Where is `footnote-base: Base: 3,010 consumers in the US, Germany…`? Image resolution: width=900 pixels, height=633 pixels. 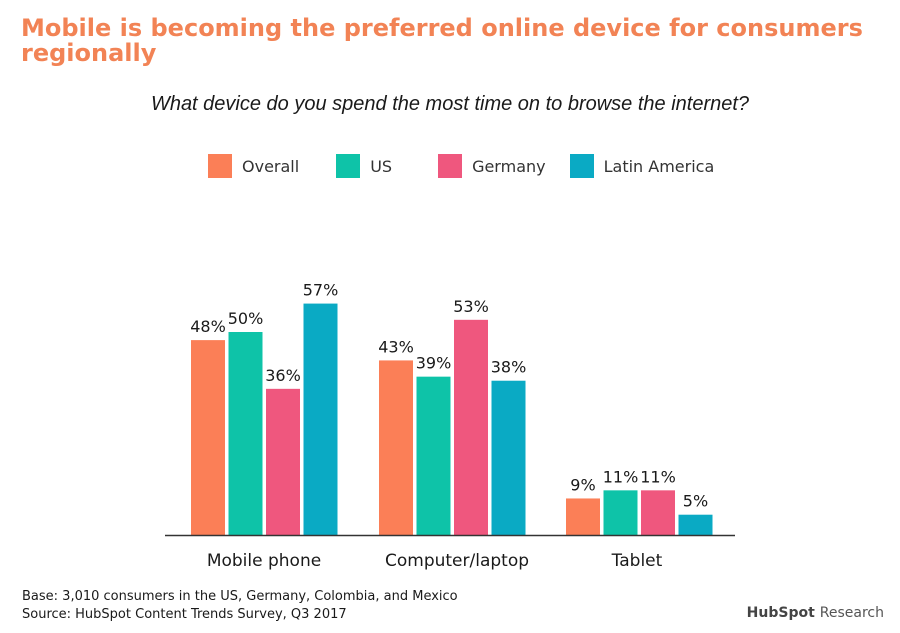 footnote-base: Base: 3,010 consumers in the US, Germany… is located at coordinates (240, 596).